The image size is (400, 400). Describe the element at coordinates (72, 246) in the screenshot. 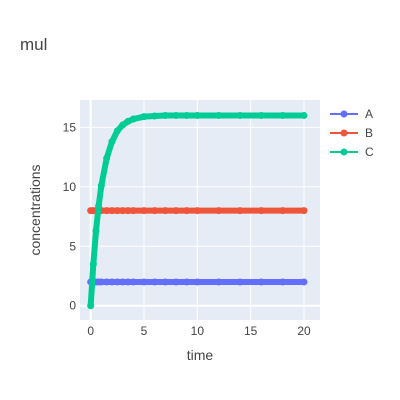

I see `y-tick-label: 5` at that location.